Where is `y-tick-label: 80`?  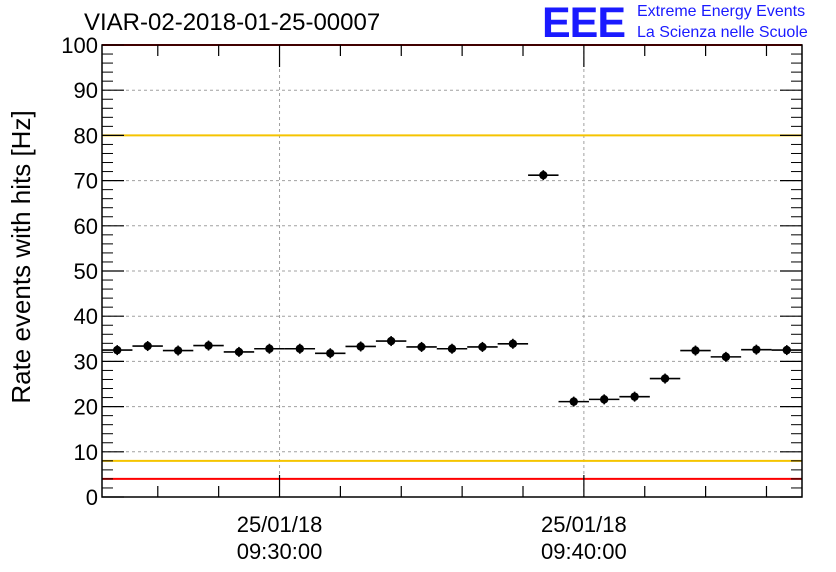
y-tick-label: 80 is located at coordinates (86, 135).